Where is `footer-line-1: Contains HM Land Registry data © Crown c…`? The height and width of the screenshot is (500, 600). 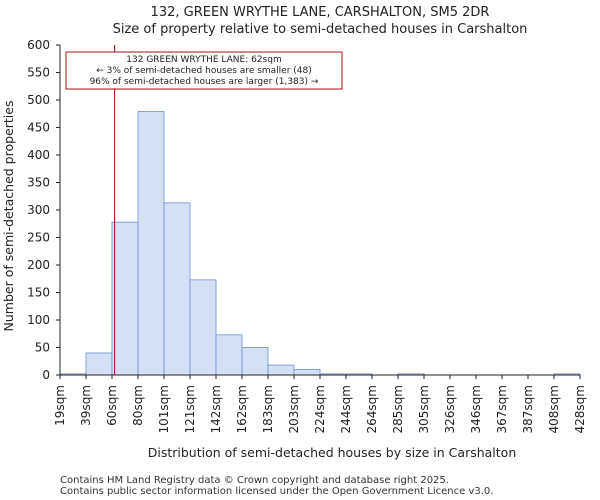
footer-line-1: Contains HM Land Registry data © Crown c… is located at coordinates (254, 480).